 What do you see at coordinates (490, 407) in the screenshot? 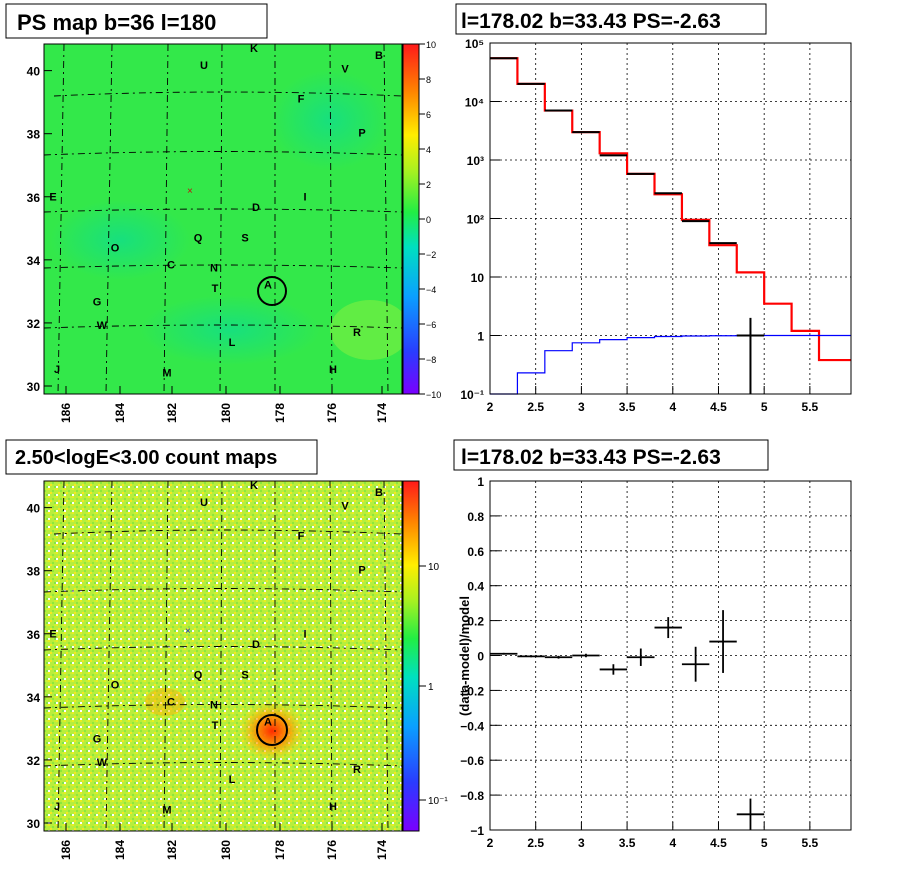
I see `spectrum-x-tick-label: 2` at bounding box center [490, 407].